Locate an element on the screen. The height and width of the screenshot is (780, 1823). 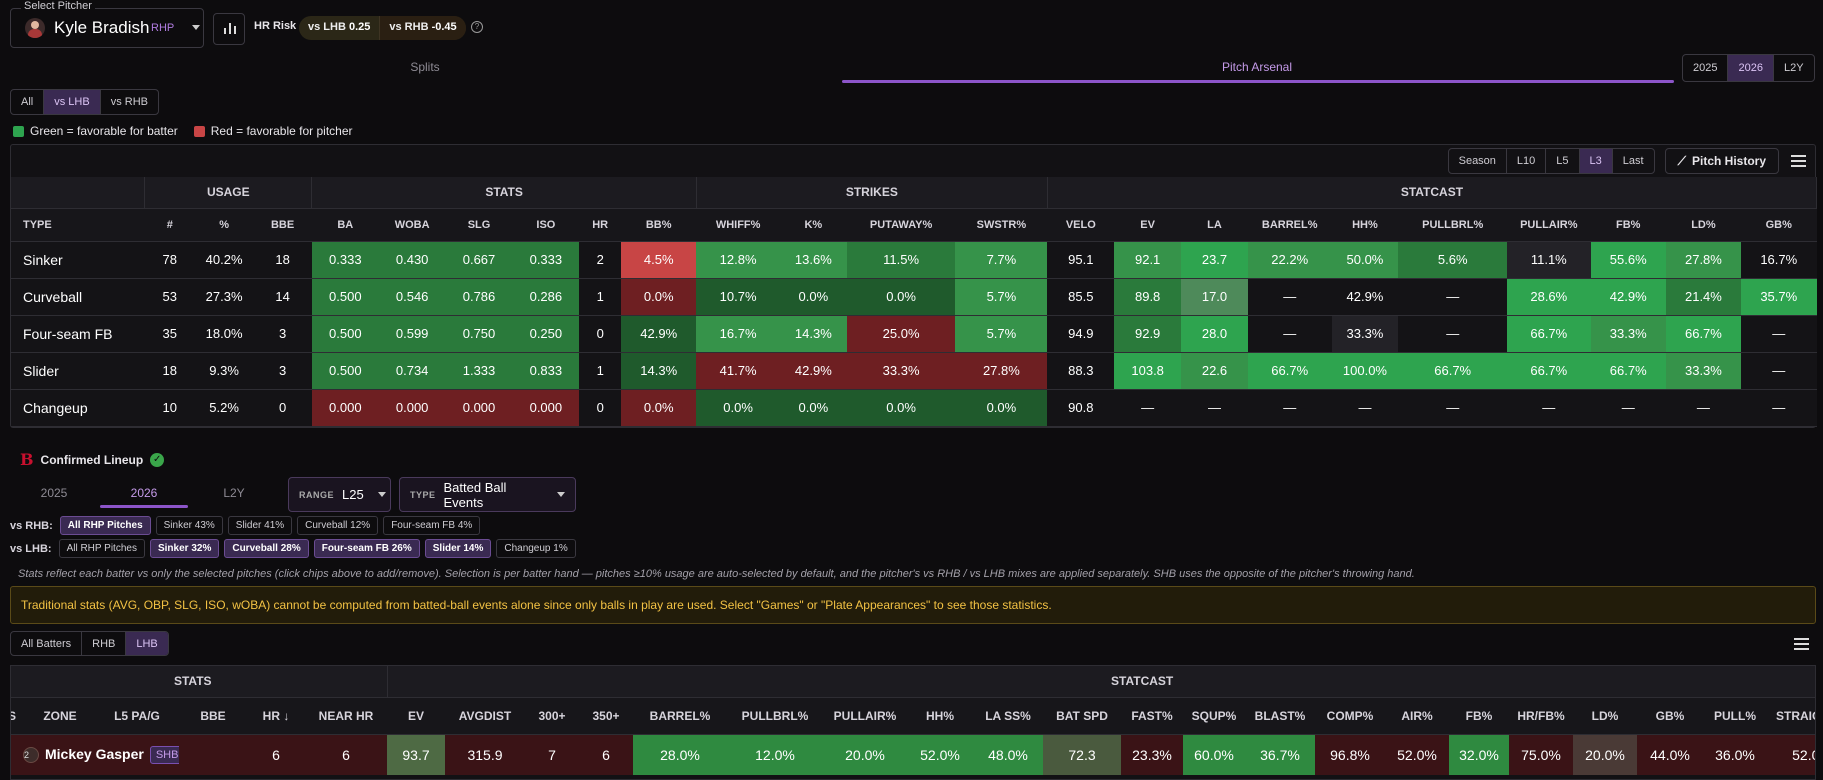
pitch-chip: Four-seam FB 26% is located at coordinates (366, 548).